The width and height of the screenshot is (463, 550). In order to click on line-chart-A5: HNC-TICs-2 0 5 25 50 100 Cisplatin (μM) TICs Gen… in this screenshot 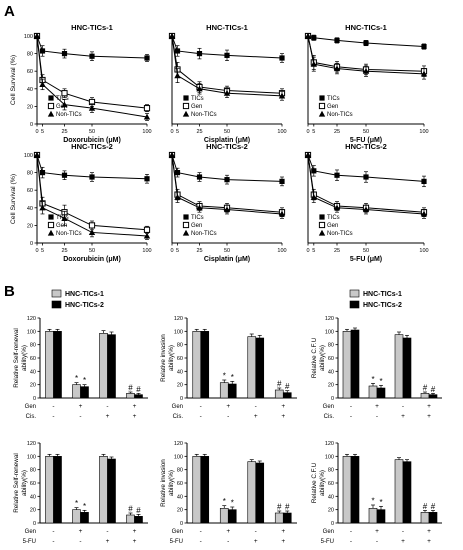, I will do `click(227, 202)`.